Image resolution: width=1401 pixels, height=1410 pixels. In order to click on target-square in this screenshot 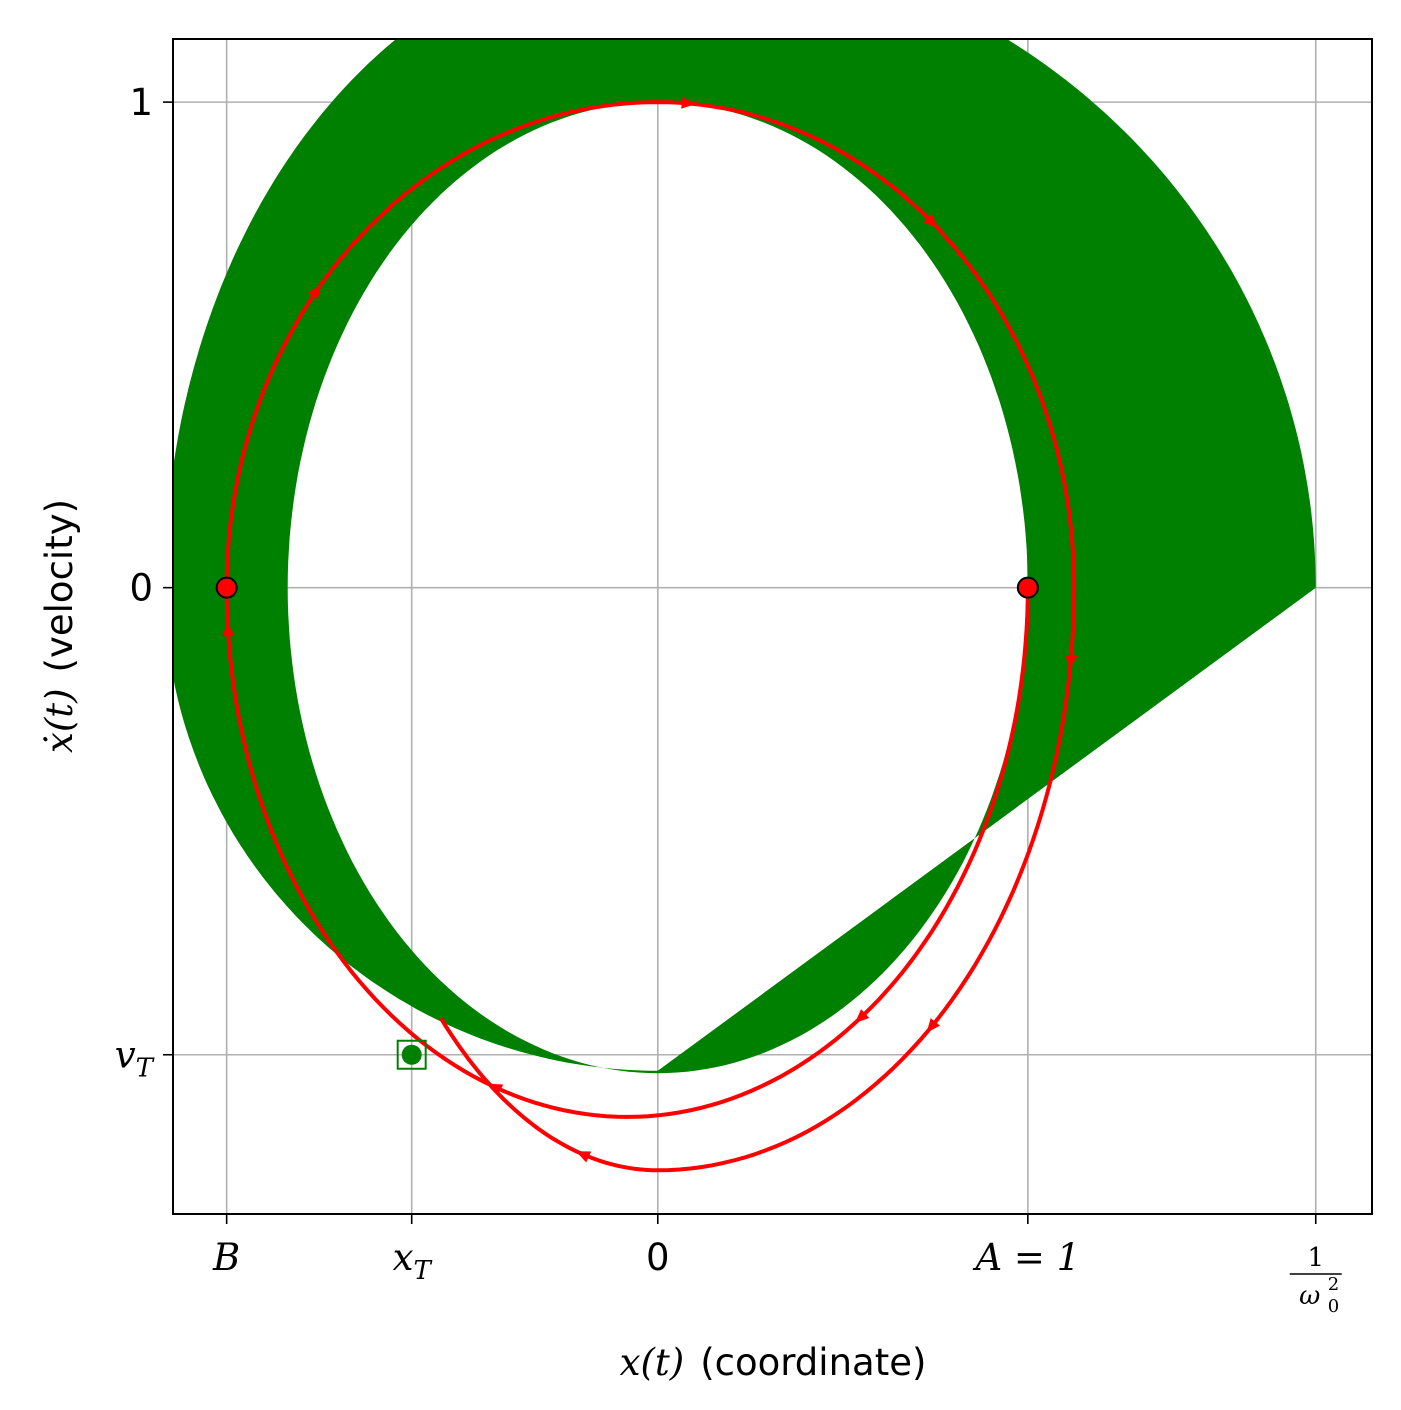, I will do `click(411, 1054)`.